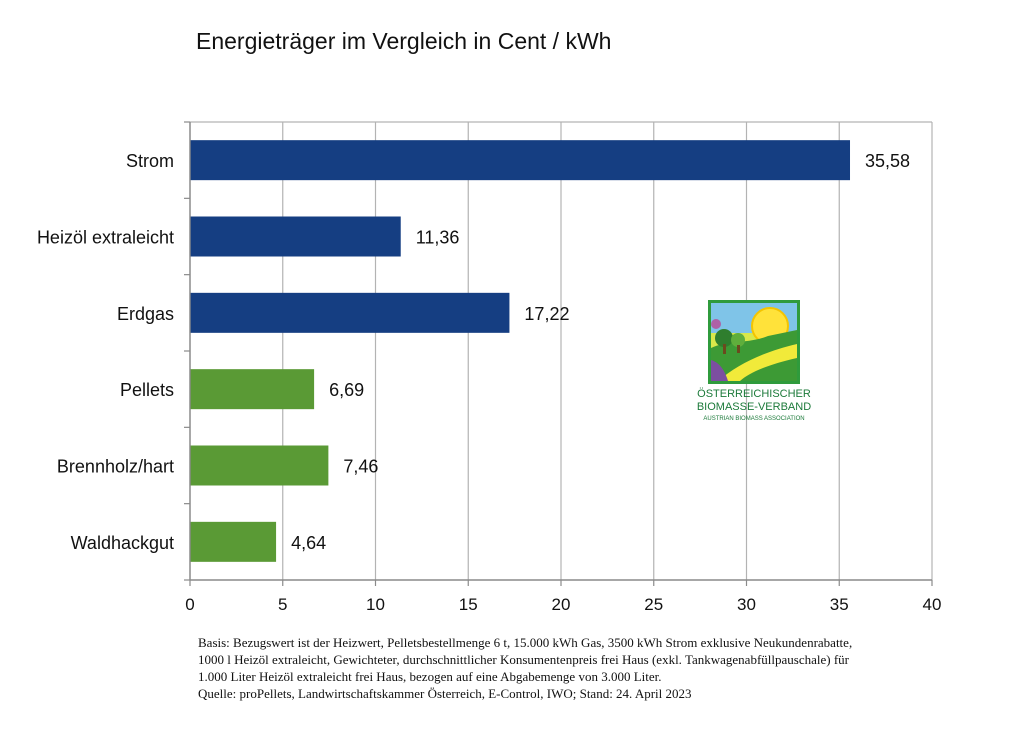 This screenshot has height=732, width=1024. Describe the element at coordinates (145, 314) in the screenshot. I see `category-label: Erdgas` at that location.